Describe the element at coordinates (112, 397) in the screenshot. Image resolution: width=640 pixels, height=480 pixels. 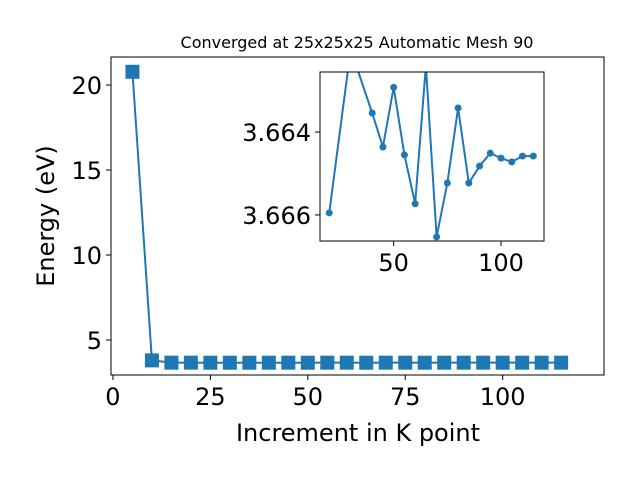
I see `x-tick-label: 0` at that location.